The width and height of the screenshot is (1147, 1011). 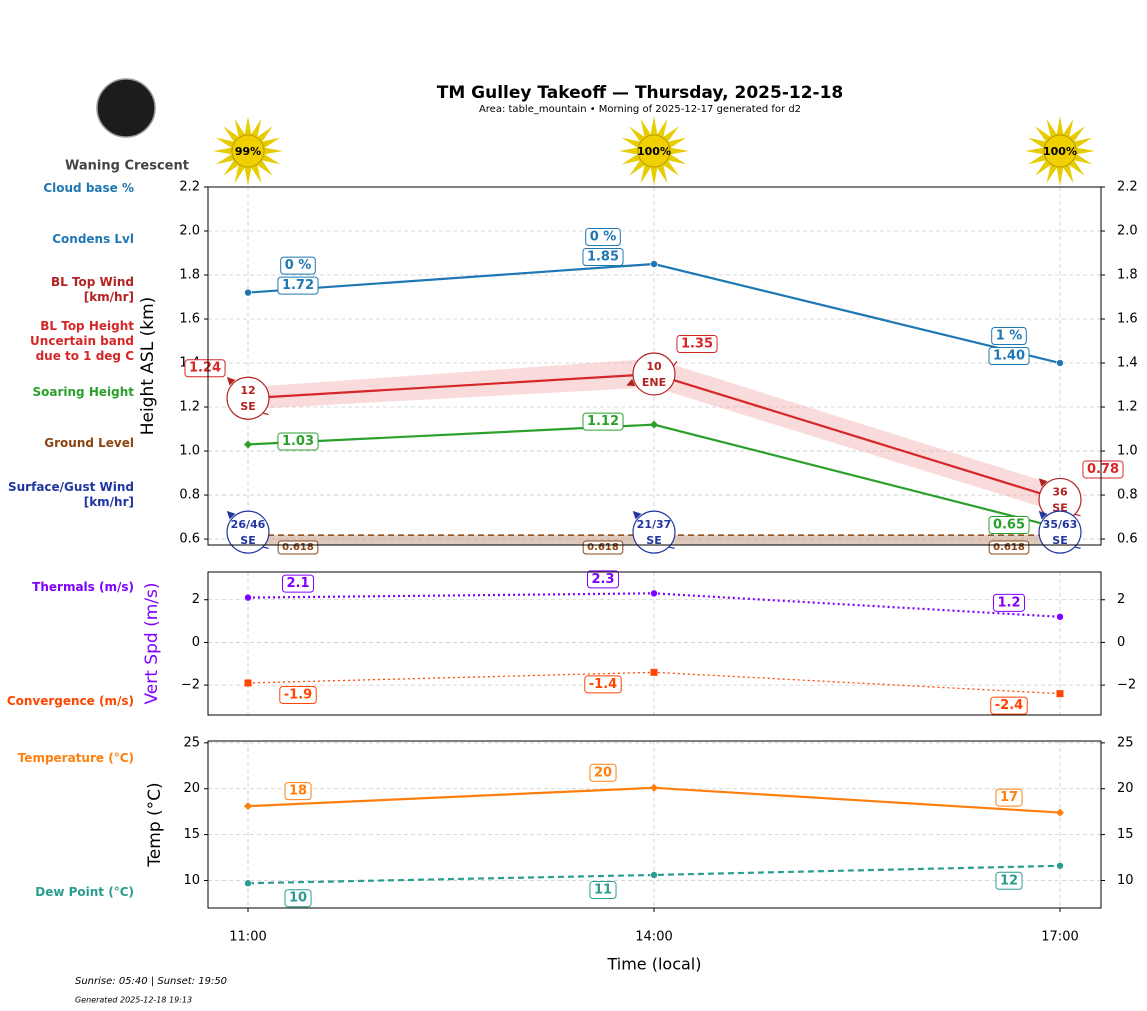 What do you see at coordinates (70, 701) in the screenshot?
I see `row-label: Convergence (m/s)` at bounding box center [70, 701].